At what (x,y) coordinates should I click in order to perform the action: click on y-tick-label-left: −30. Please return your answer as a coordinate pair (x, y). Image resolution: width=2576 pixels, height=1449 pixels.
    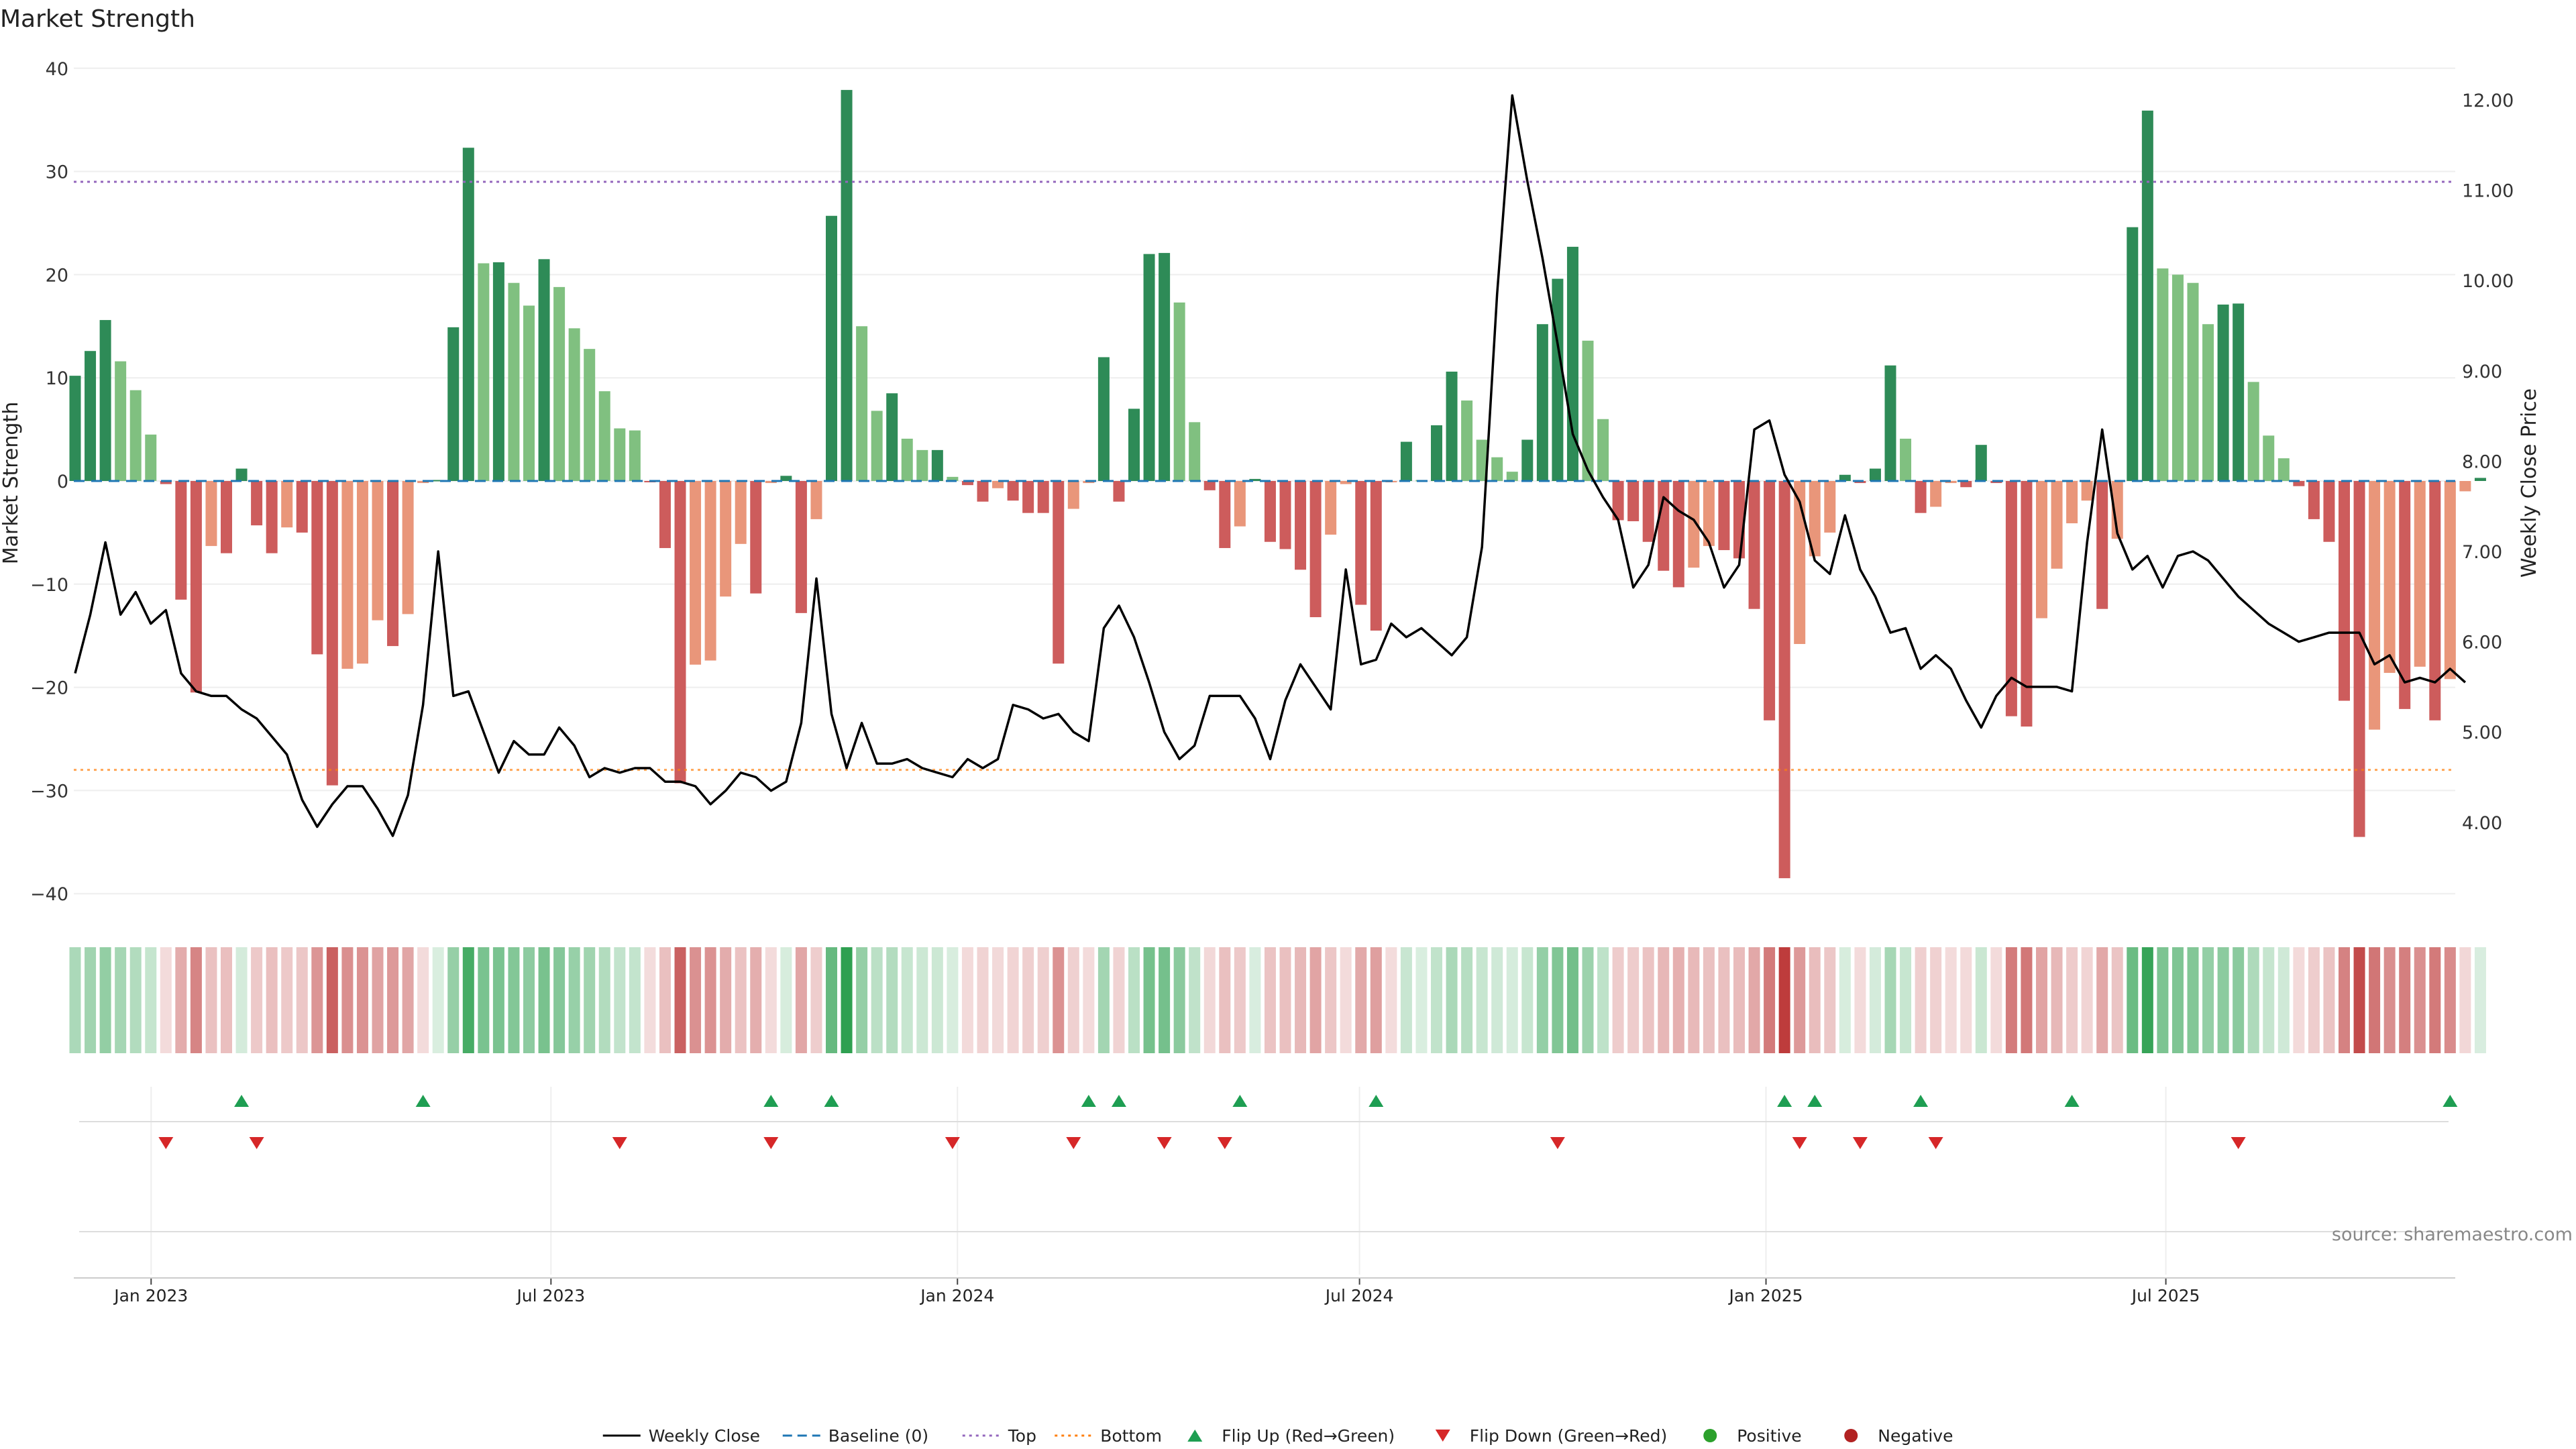
    Looking at the image, I should click on (49, 791).